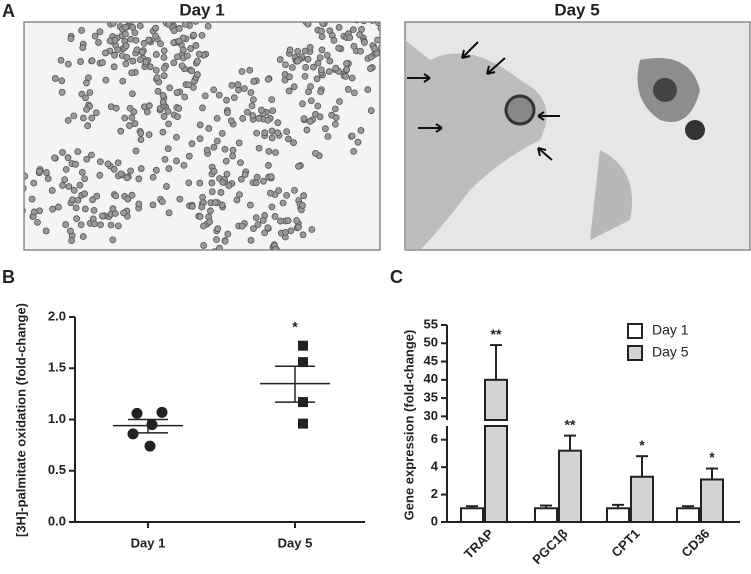 The width and height of the screenshot is (751, 574). I want to click on data-point, so click(133, 434).